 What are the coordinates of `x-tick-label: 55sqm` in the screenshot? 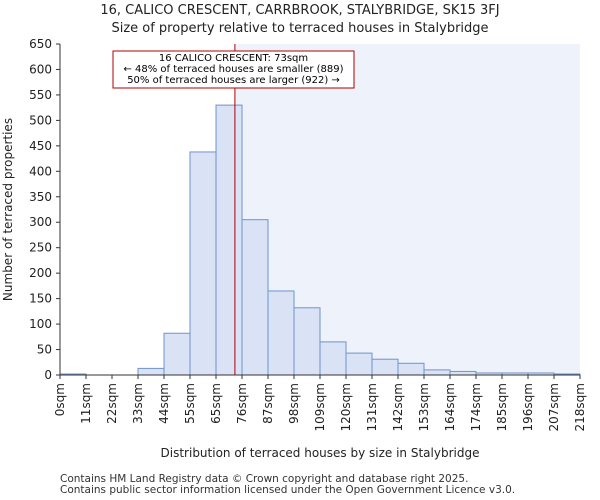 It's located at (190, 403).